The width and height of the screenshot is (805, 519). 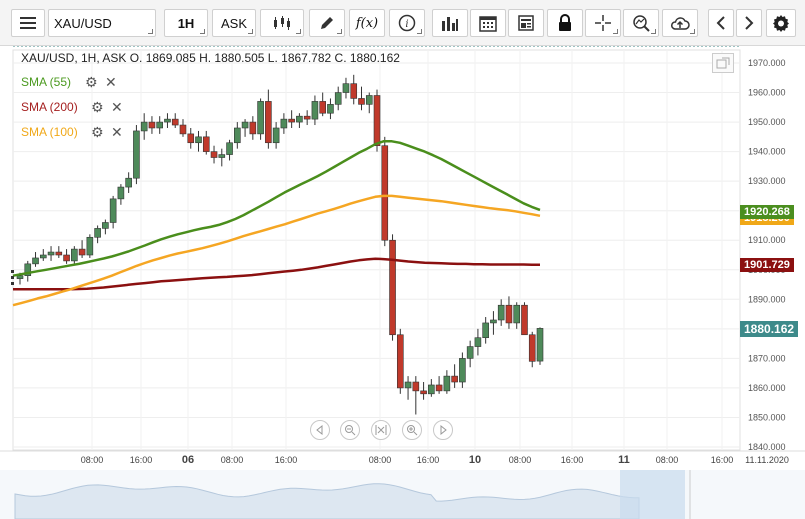 What do you see at coordinates (320, 430) in the screenshot?
I see `scroll-back-button` at bounding box center [320, 430].